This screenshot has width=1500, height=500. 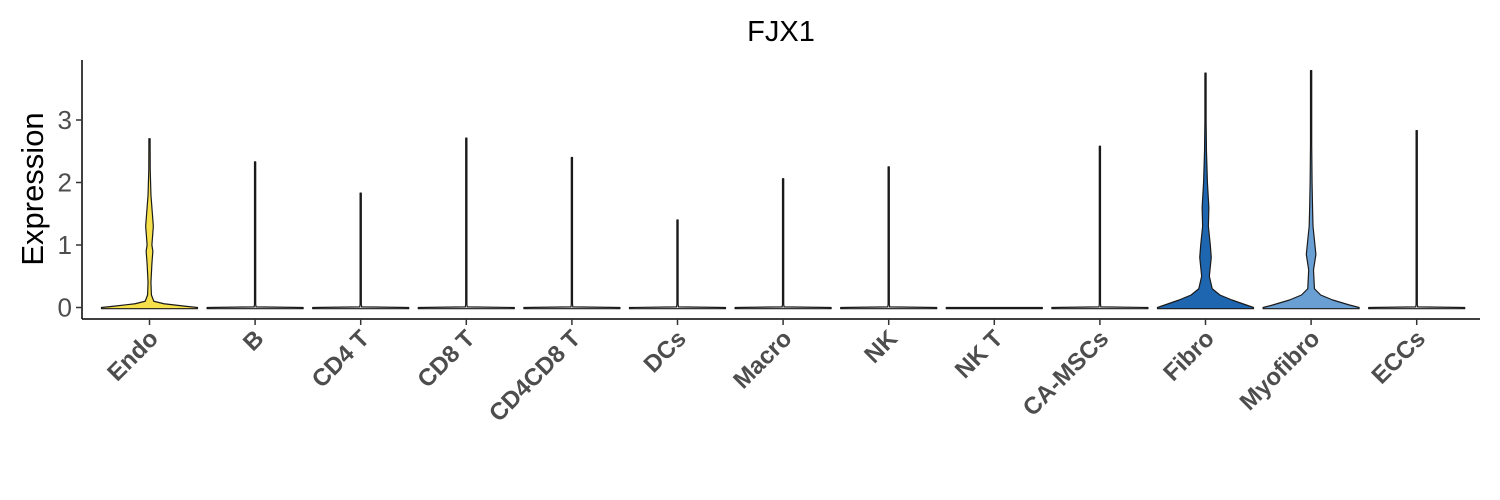 What do you see at coordinates (677, 264) in the screenshot?
I see `violin-dcs` at bounding box center [677, 264].